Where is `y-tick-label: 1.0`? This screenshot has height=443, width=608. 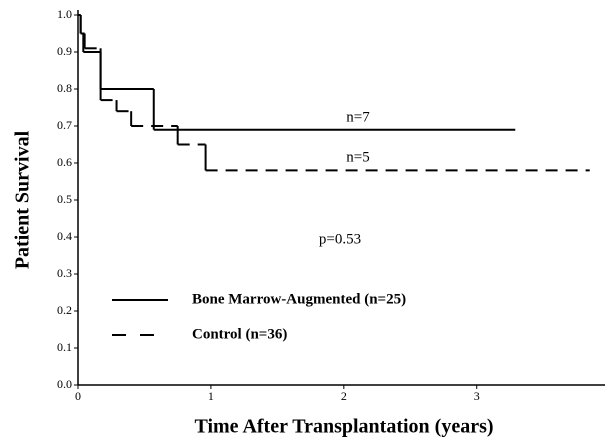
y-tick-label: 1.0 is located at coordinates (64, 14).